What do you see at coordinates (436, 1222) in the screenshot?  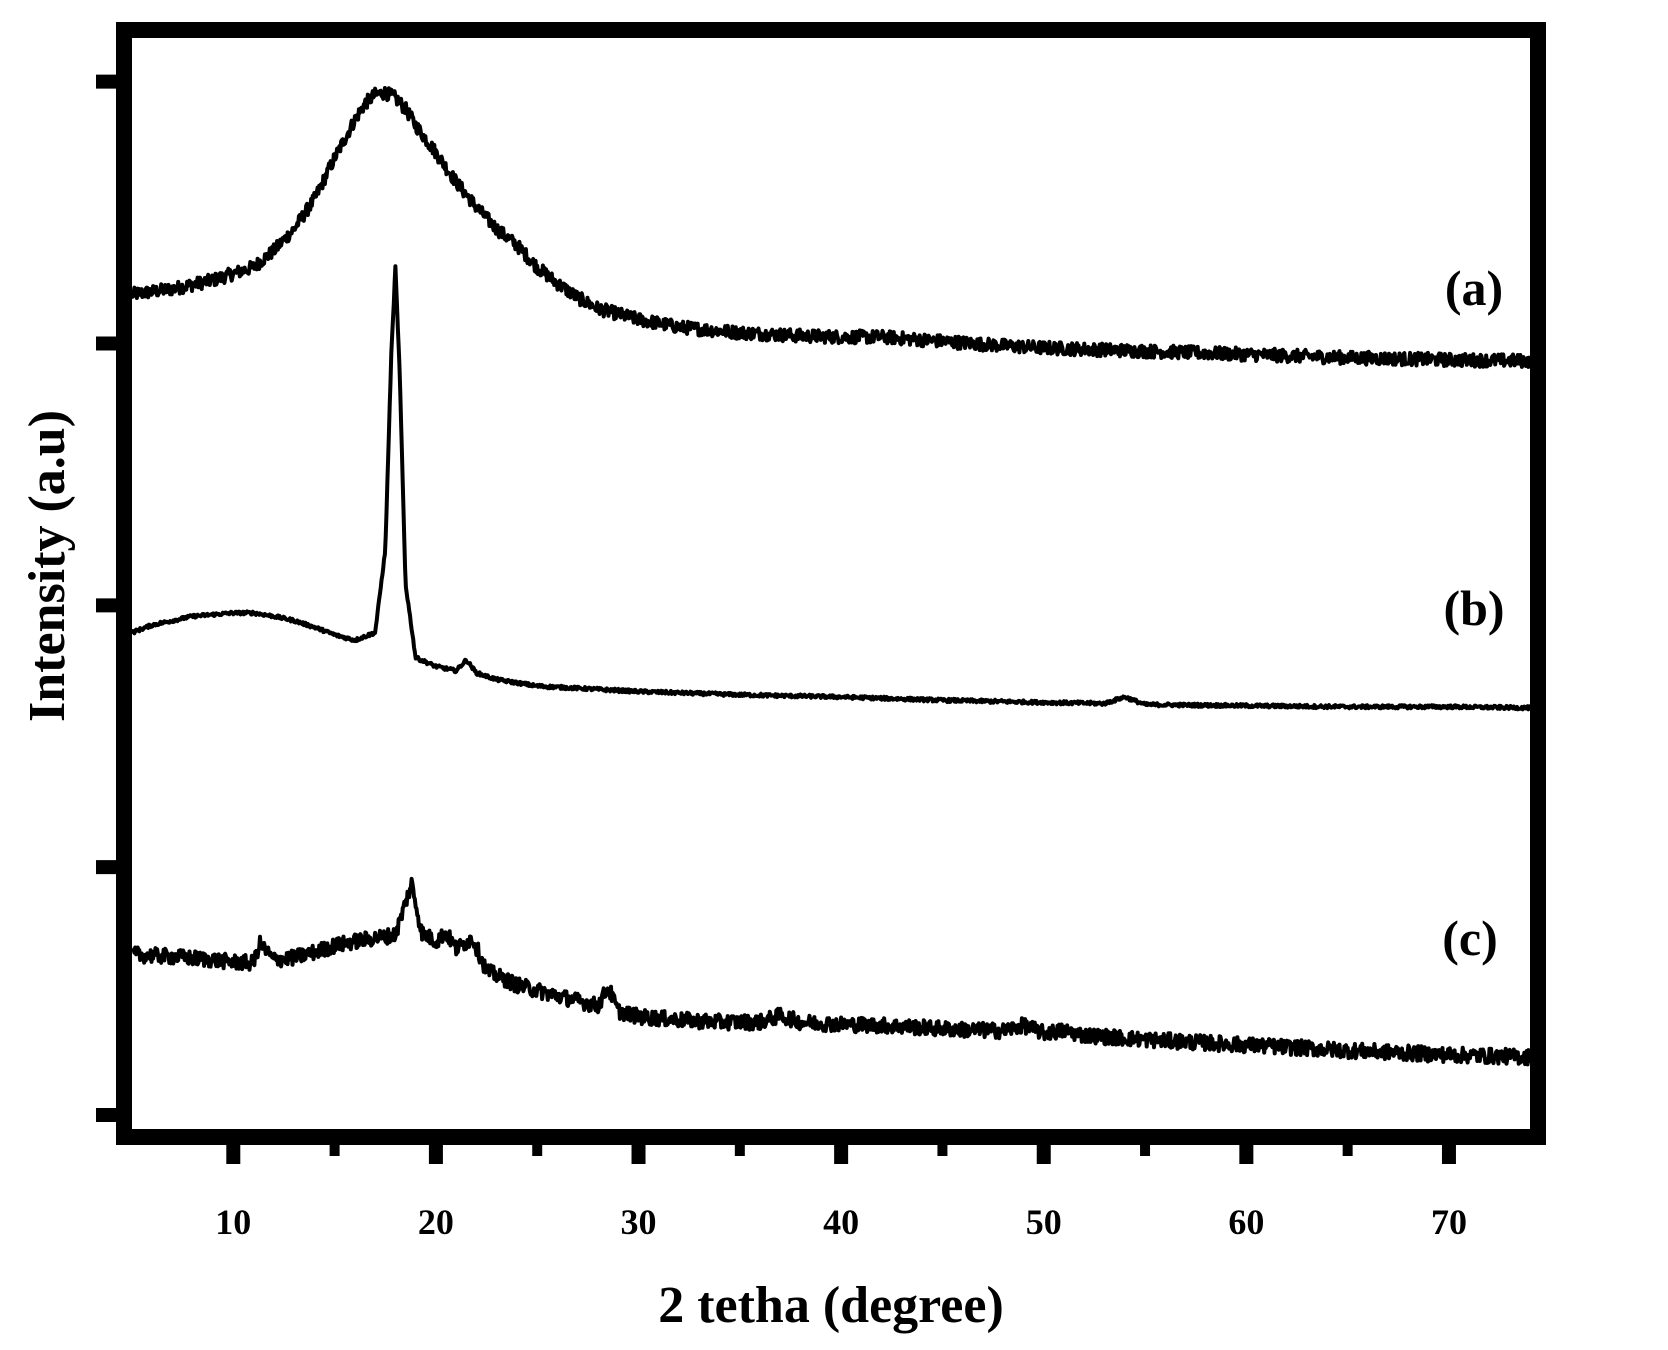 I see `x-tick-label: 20` at bounding box center [436, 1222].